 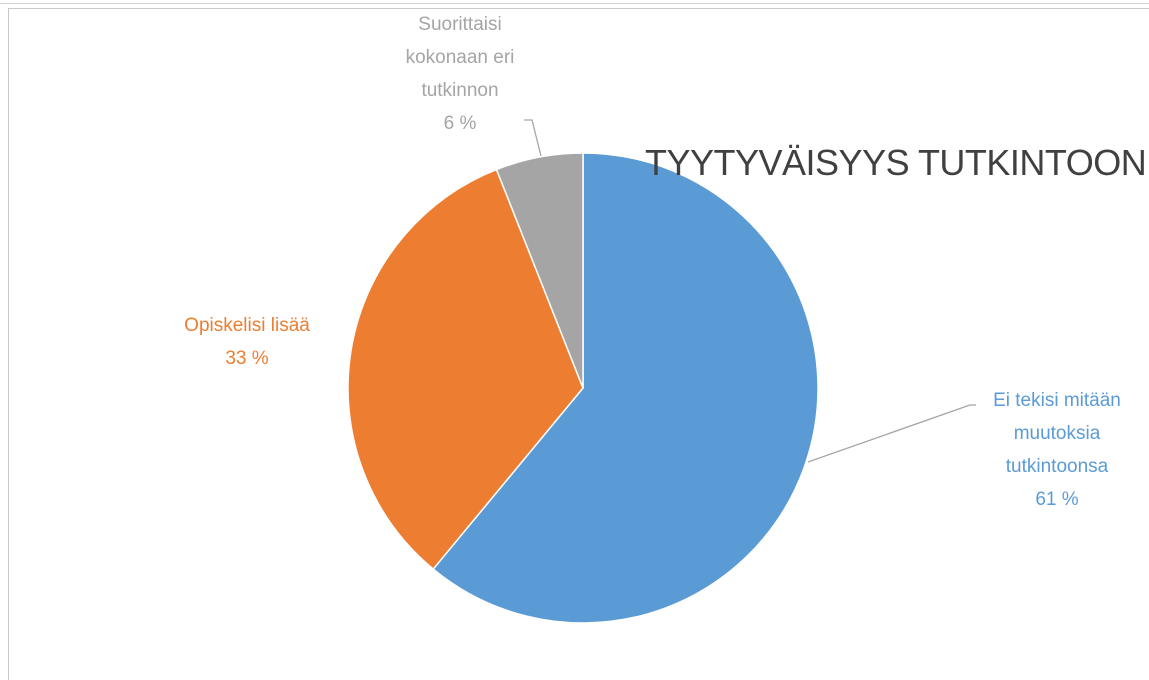 What do you see at coordinates (1057, 499) in the screenshot?
I see `value-label: 61 %` at bounding box center [1057, 499].